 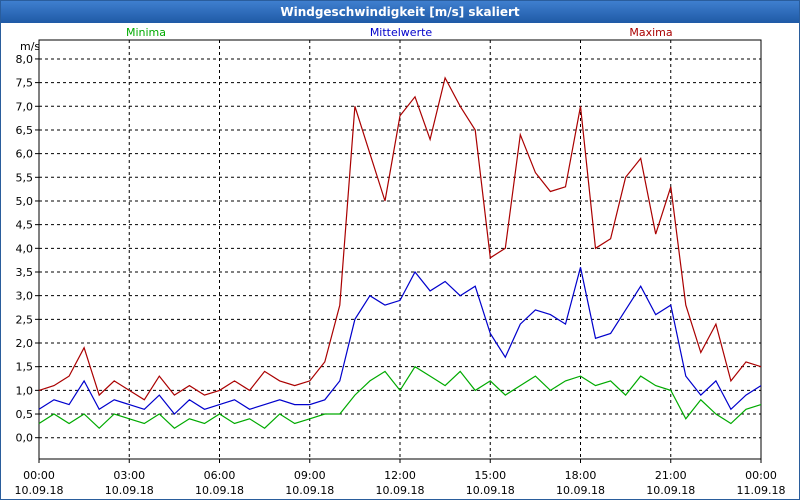 What do you see at coordinates (25, 154) in the screenshot?
I see `y-tick-label: 6,0` at bounding box center [25, 154].